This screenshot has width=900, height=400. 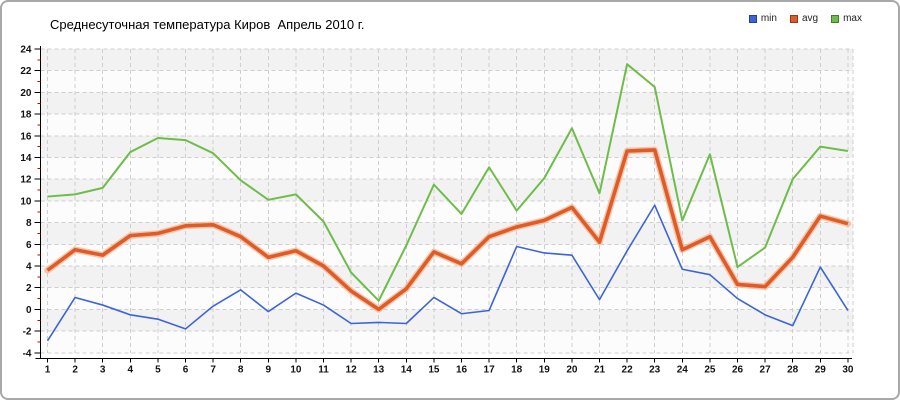 I want to click on chart-legend: min avg max, so click(x=805, y=18).